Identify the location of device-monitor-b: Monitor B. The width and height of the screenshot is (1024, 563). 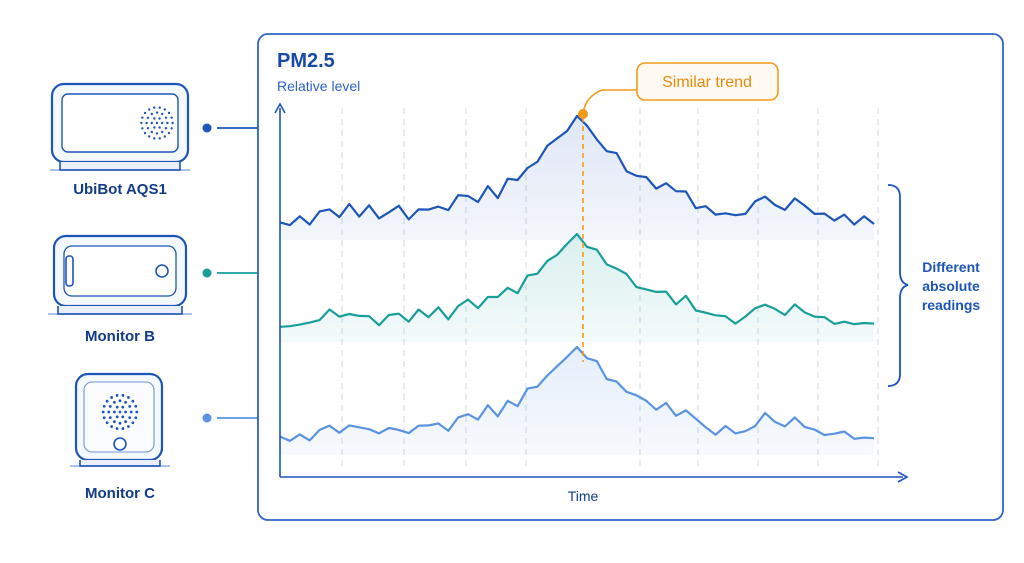
(153, 289).